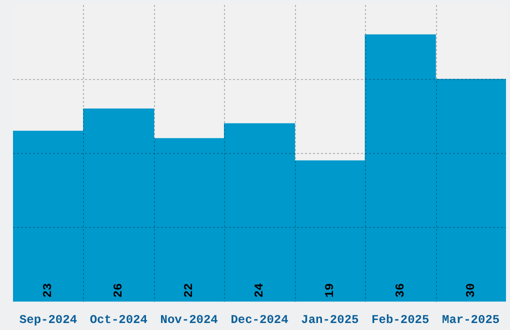 The height and width of the screenshot is (330, 510). Describe the element at coordinates (400, 290) in the screenshot. I see `data-label: 36` at that location.